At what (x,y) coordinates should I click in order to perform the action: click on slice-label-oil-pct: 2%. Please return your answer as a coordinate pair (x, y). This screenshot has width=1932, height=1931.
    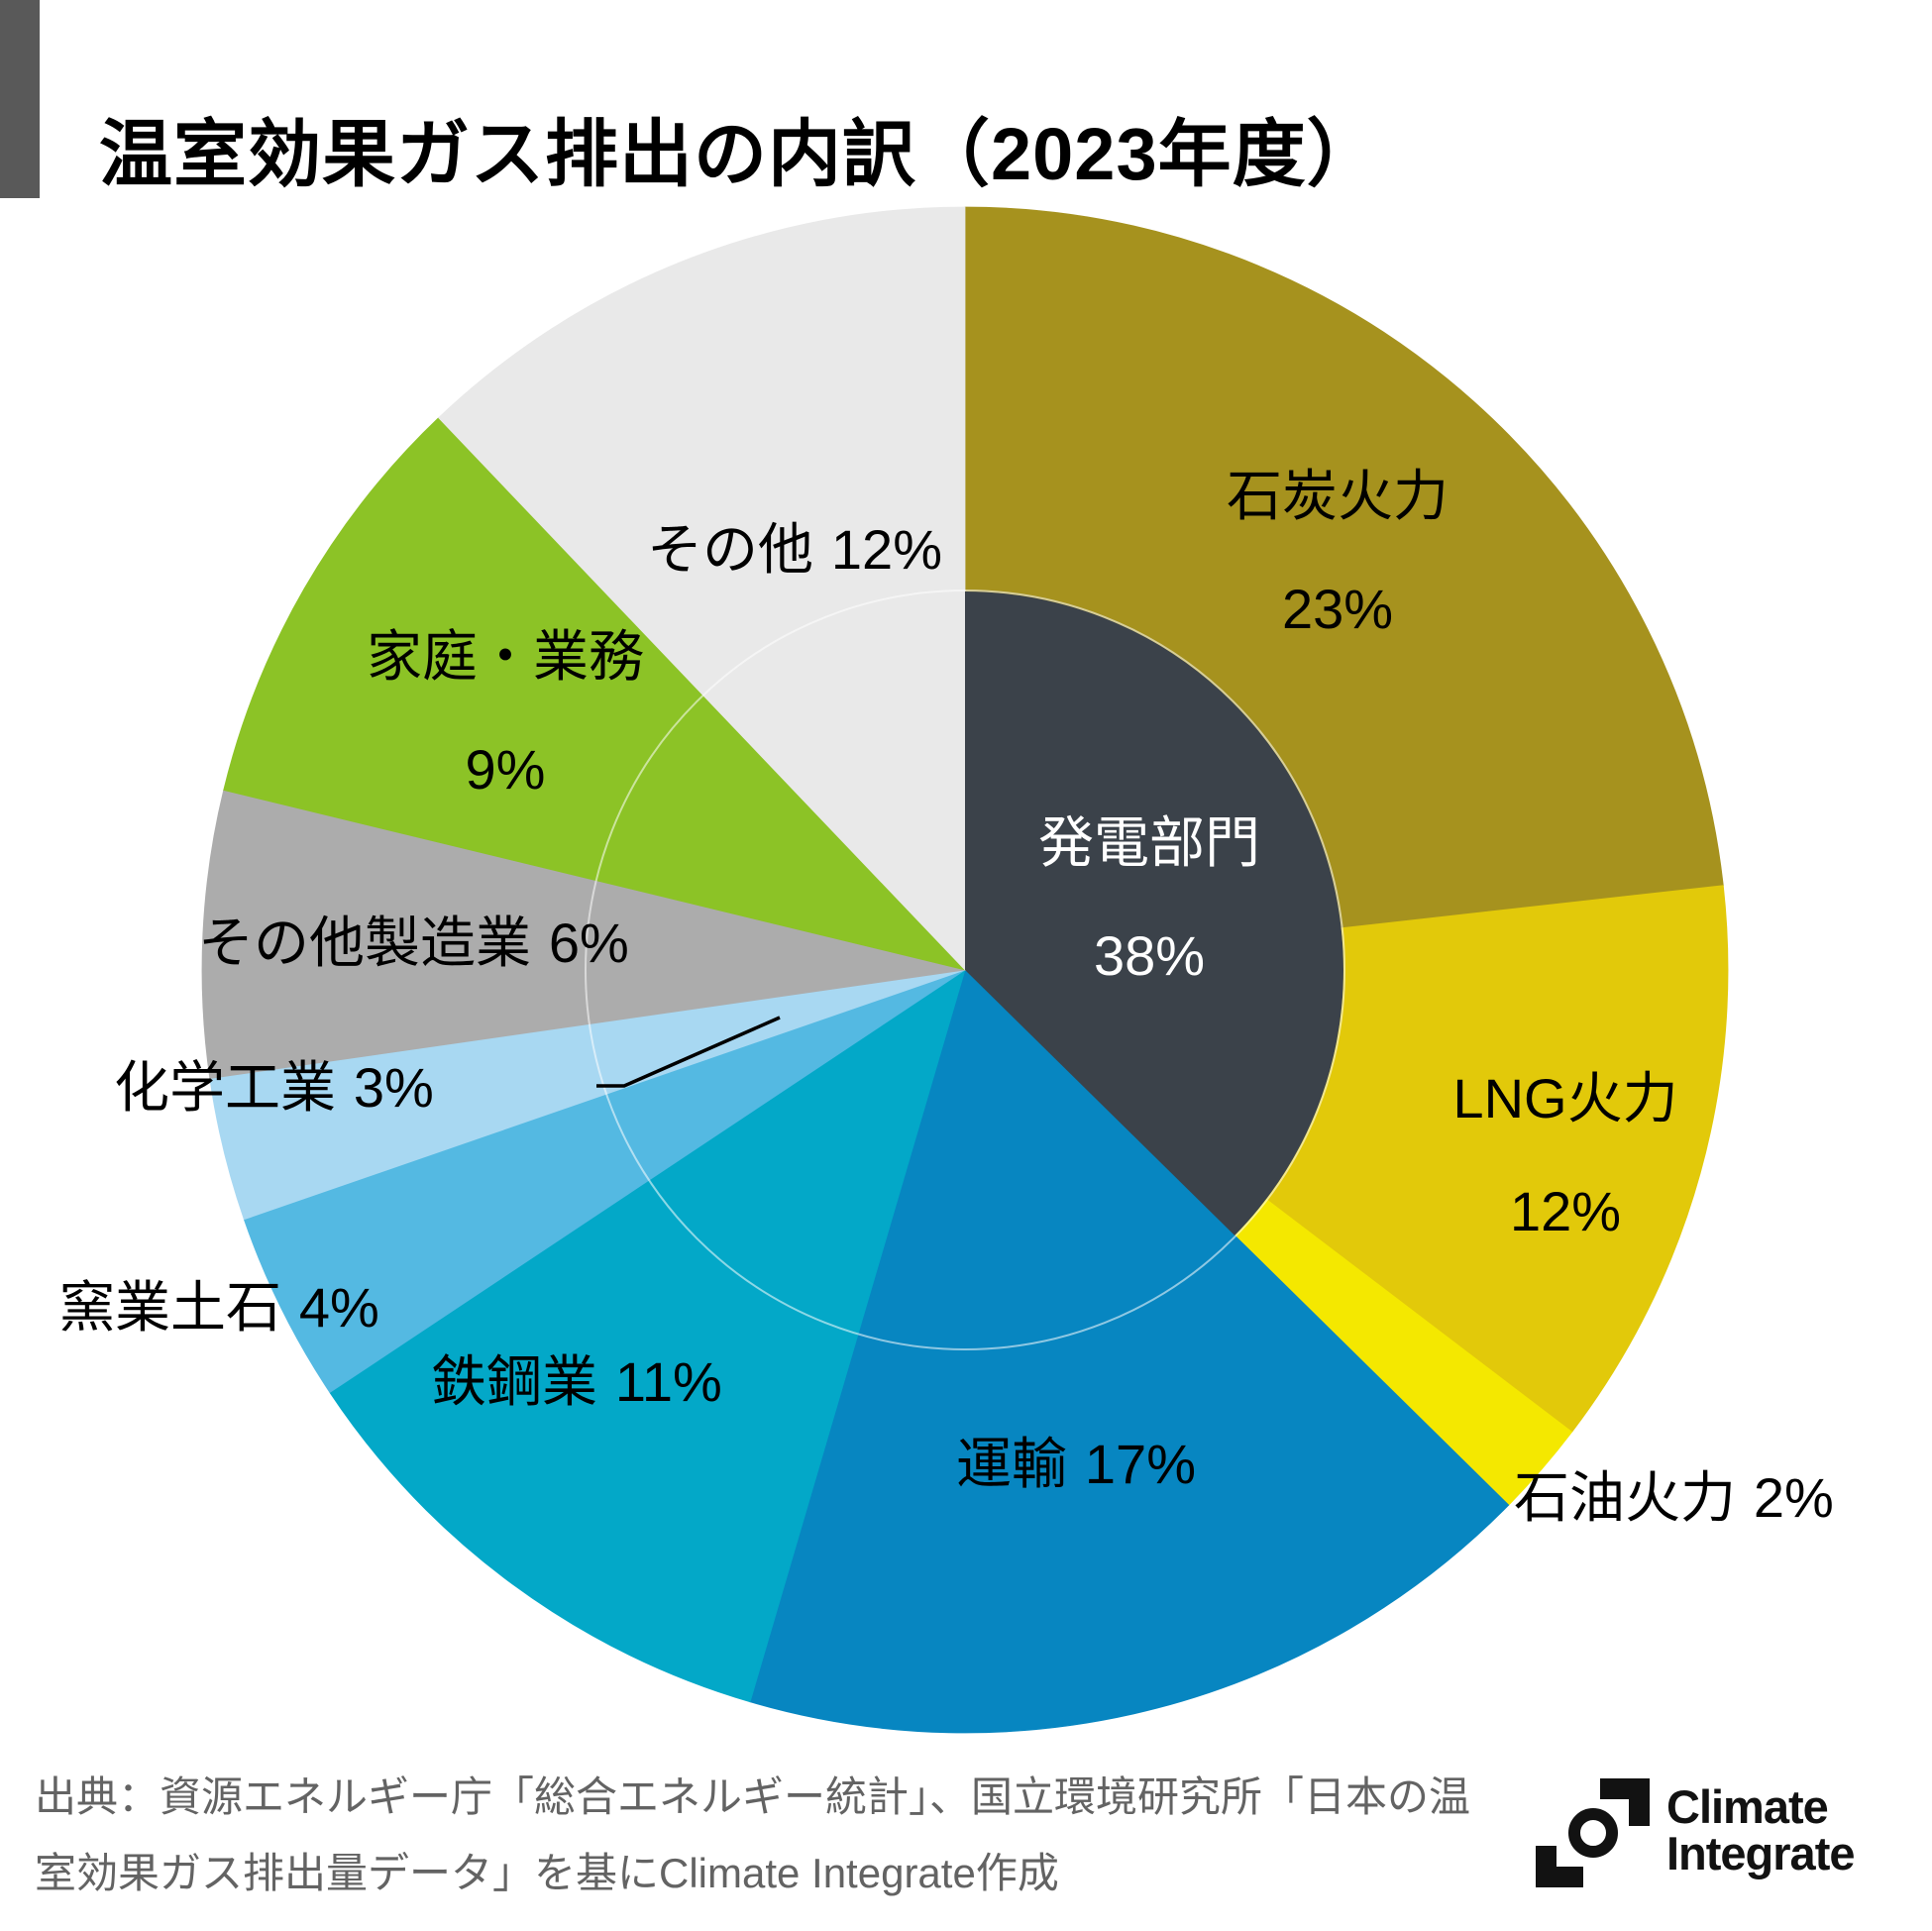
    Looking at the image, I should click on (1793, 1497).